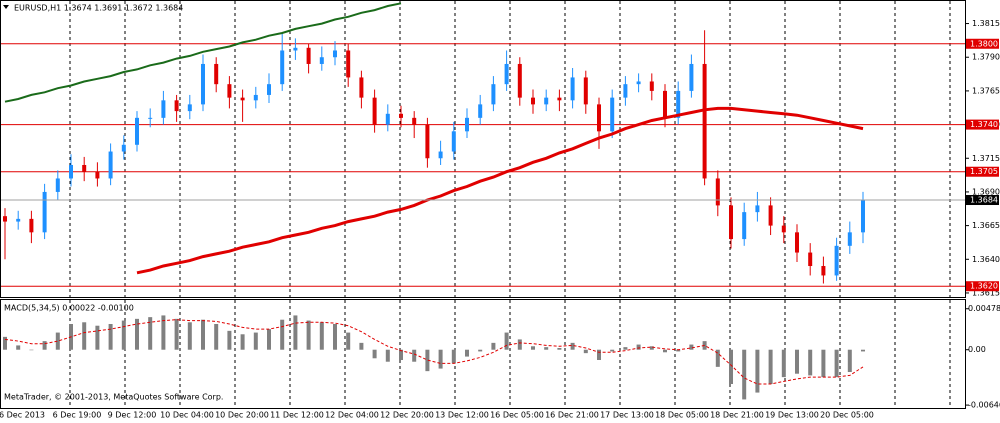  Describe the element at coordinates (627, 415) in the screenshot. I see `x-tick-label: 17 Dec 13:00` at that location.